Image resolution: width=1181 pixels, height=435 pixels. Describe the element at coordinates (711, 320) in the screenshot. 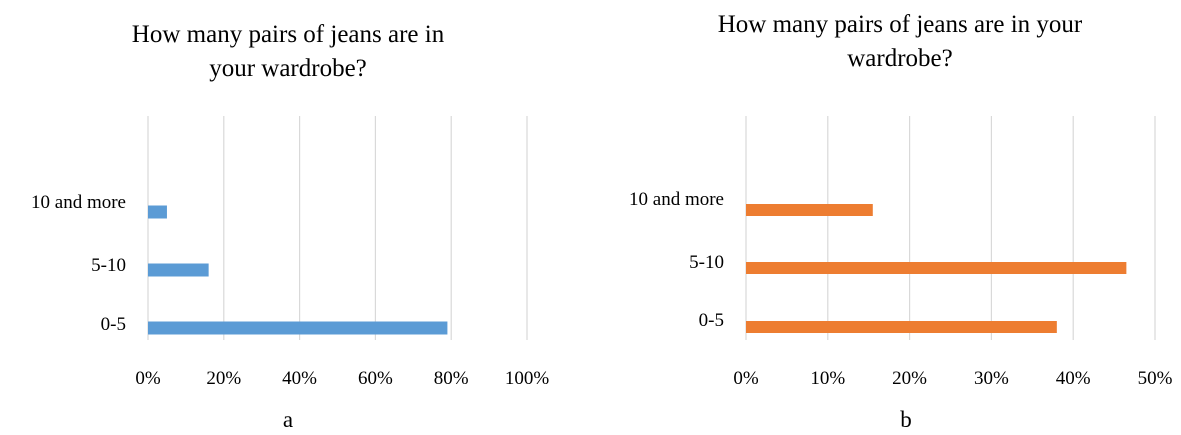

I see `chart-b-category-label: 0-5` at that location.